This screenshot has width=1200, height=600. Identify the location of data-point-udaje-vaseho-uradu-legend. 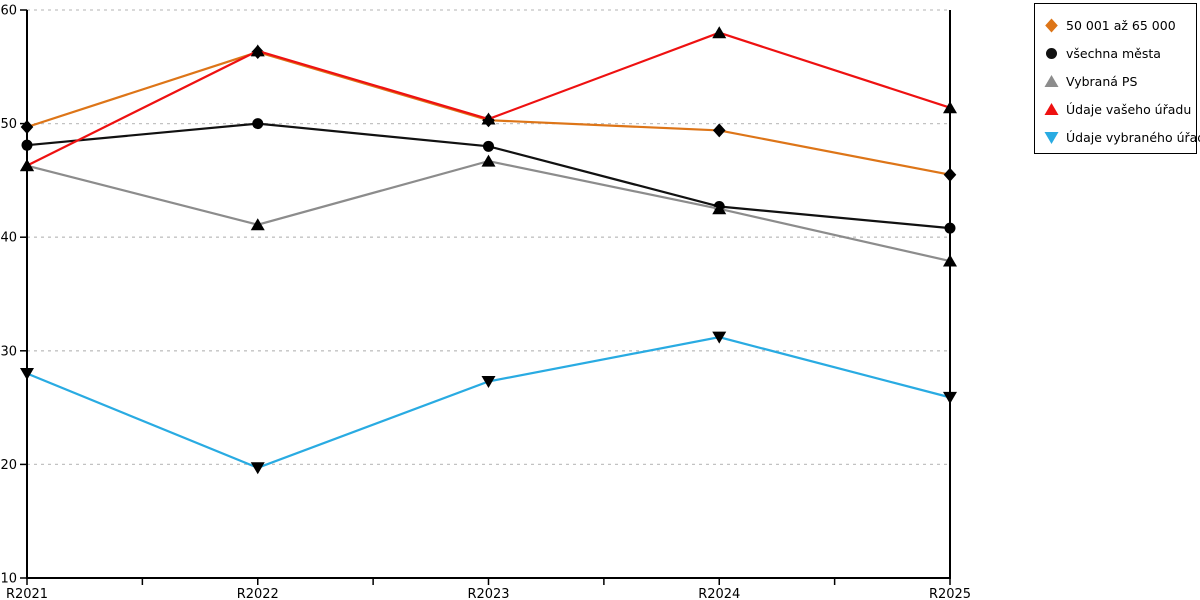
(1051, 108).